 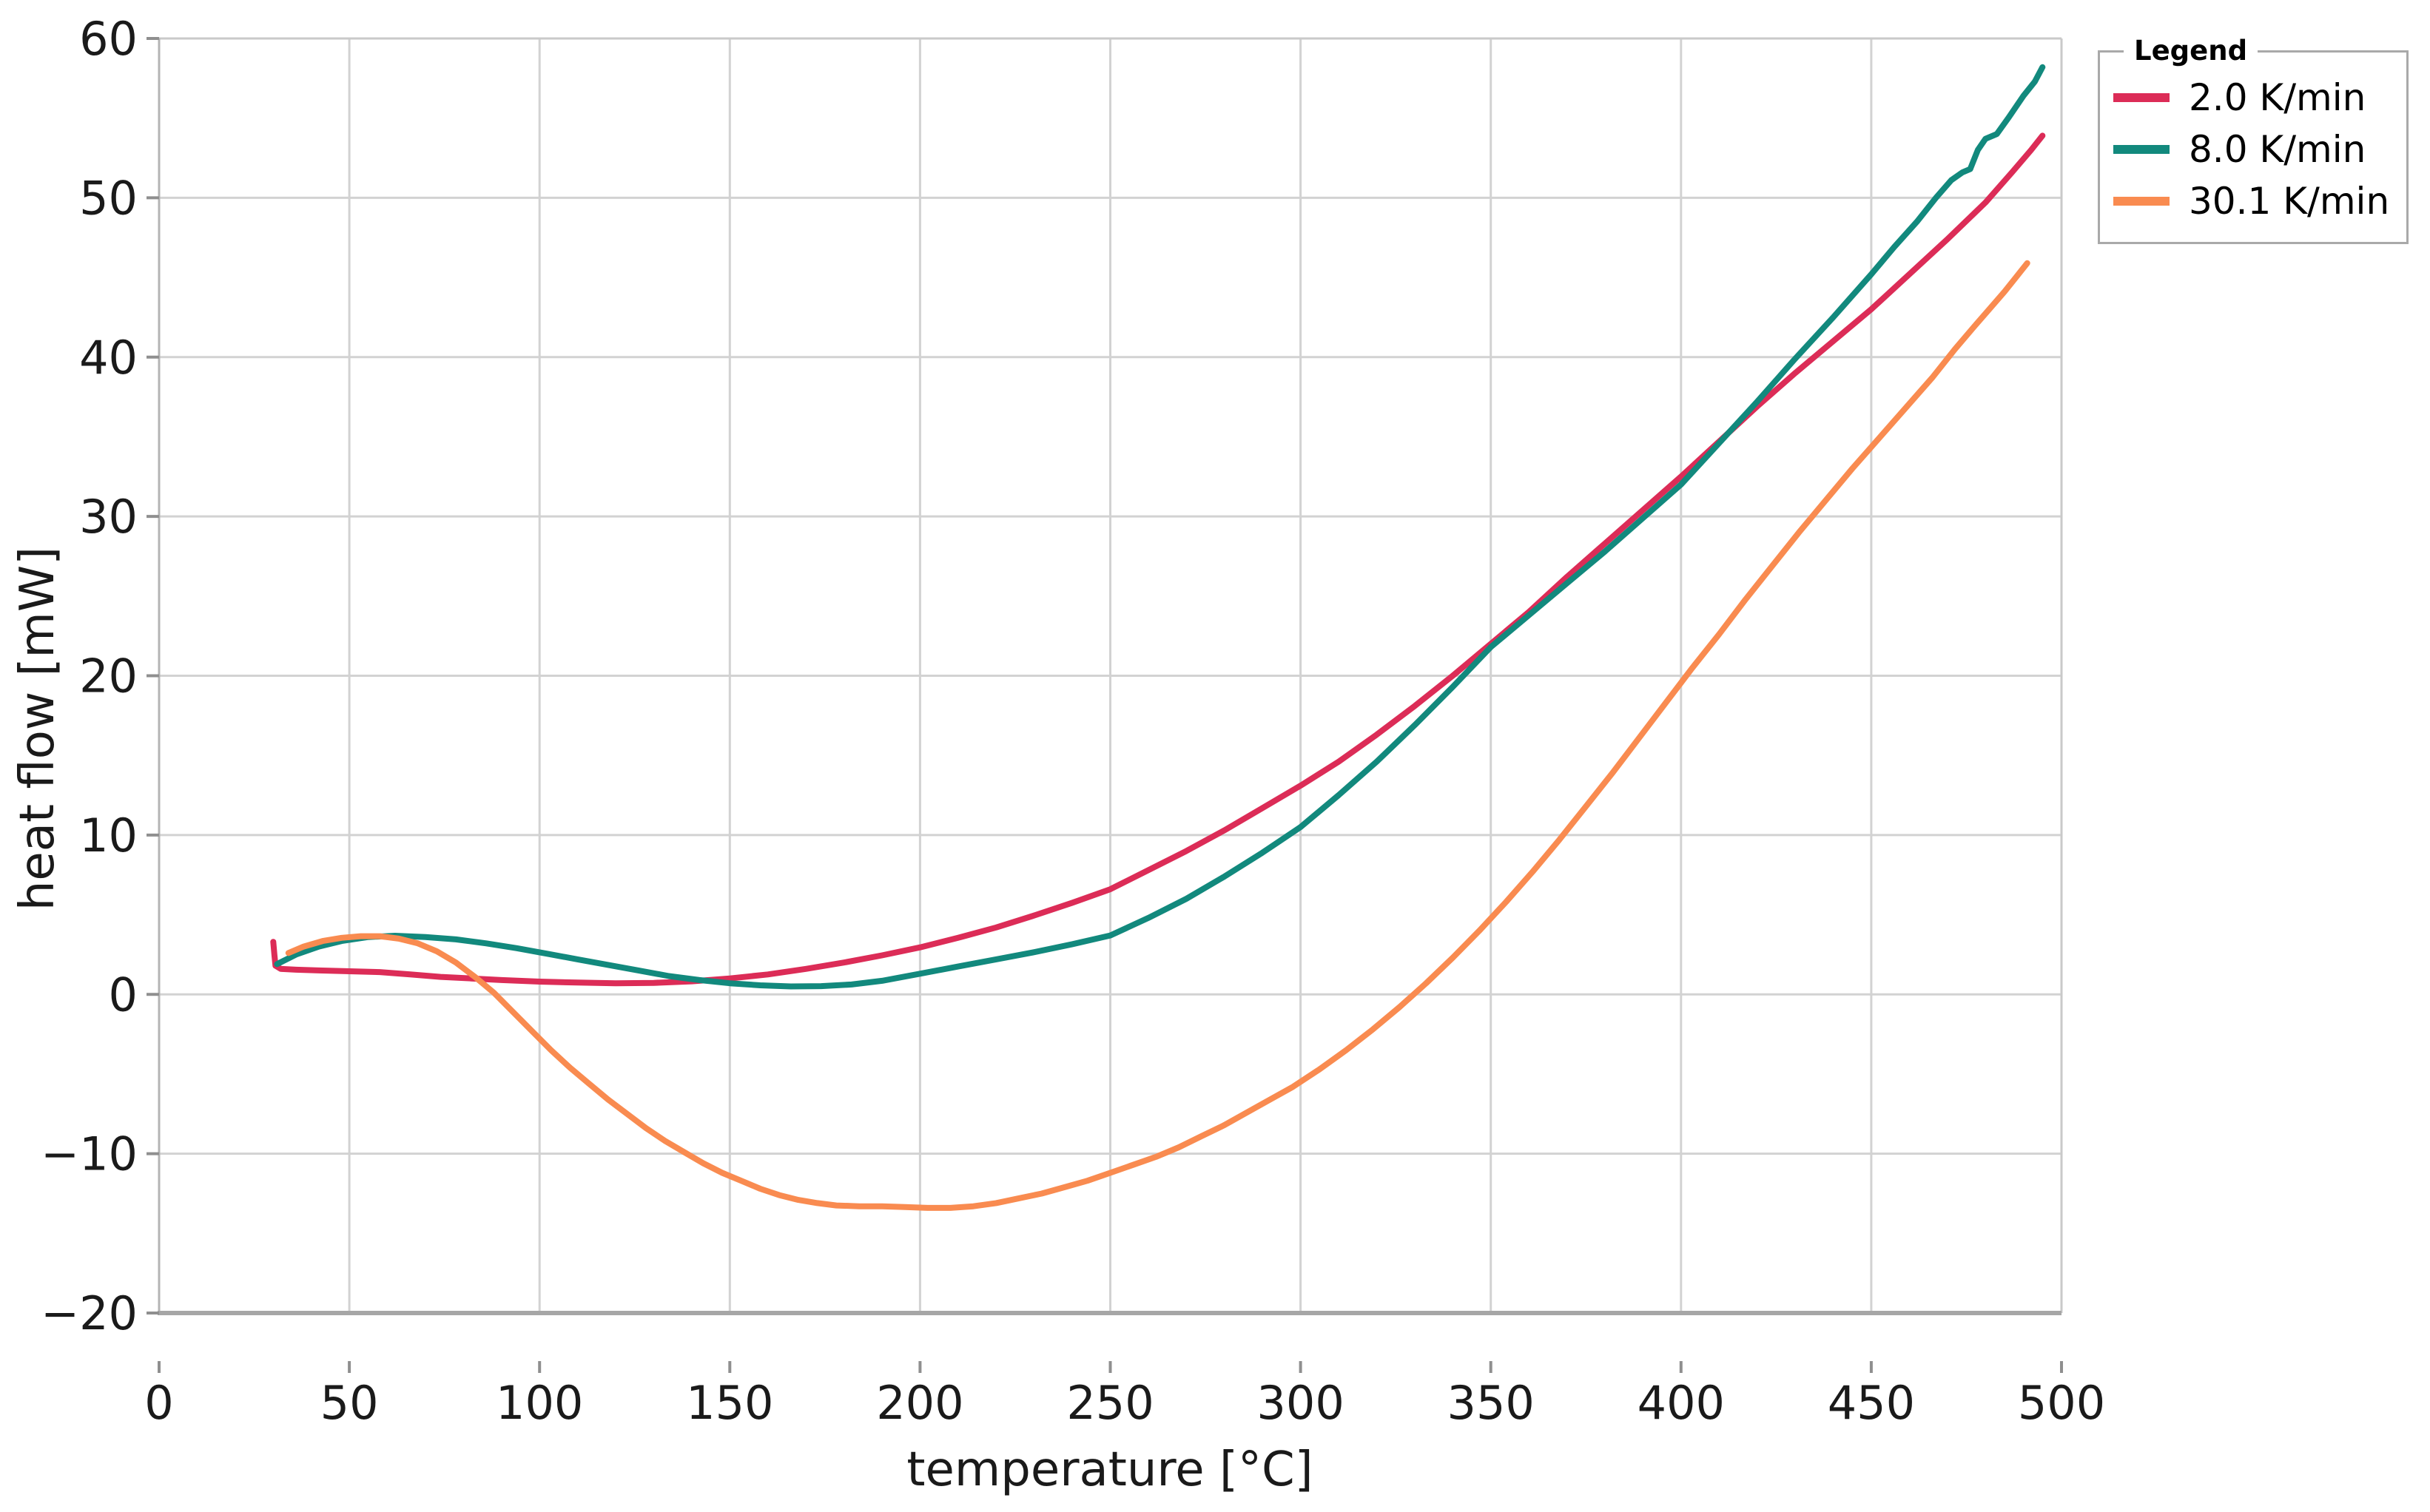 What do you see at coordinates (108, 836) in the screenshot?
I see `y-tick-label: 10` at bounding box center [108, 836].